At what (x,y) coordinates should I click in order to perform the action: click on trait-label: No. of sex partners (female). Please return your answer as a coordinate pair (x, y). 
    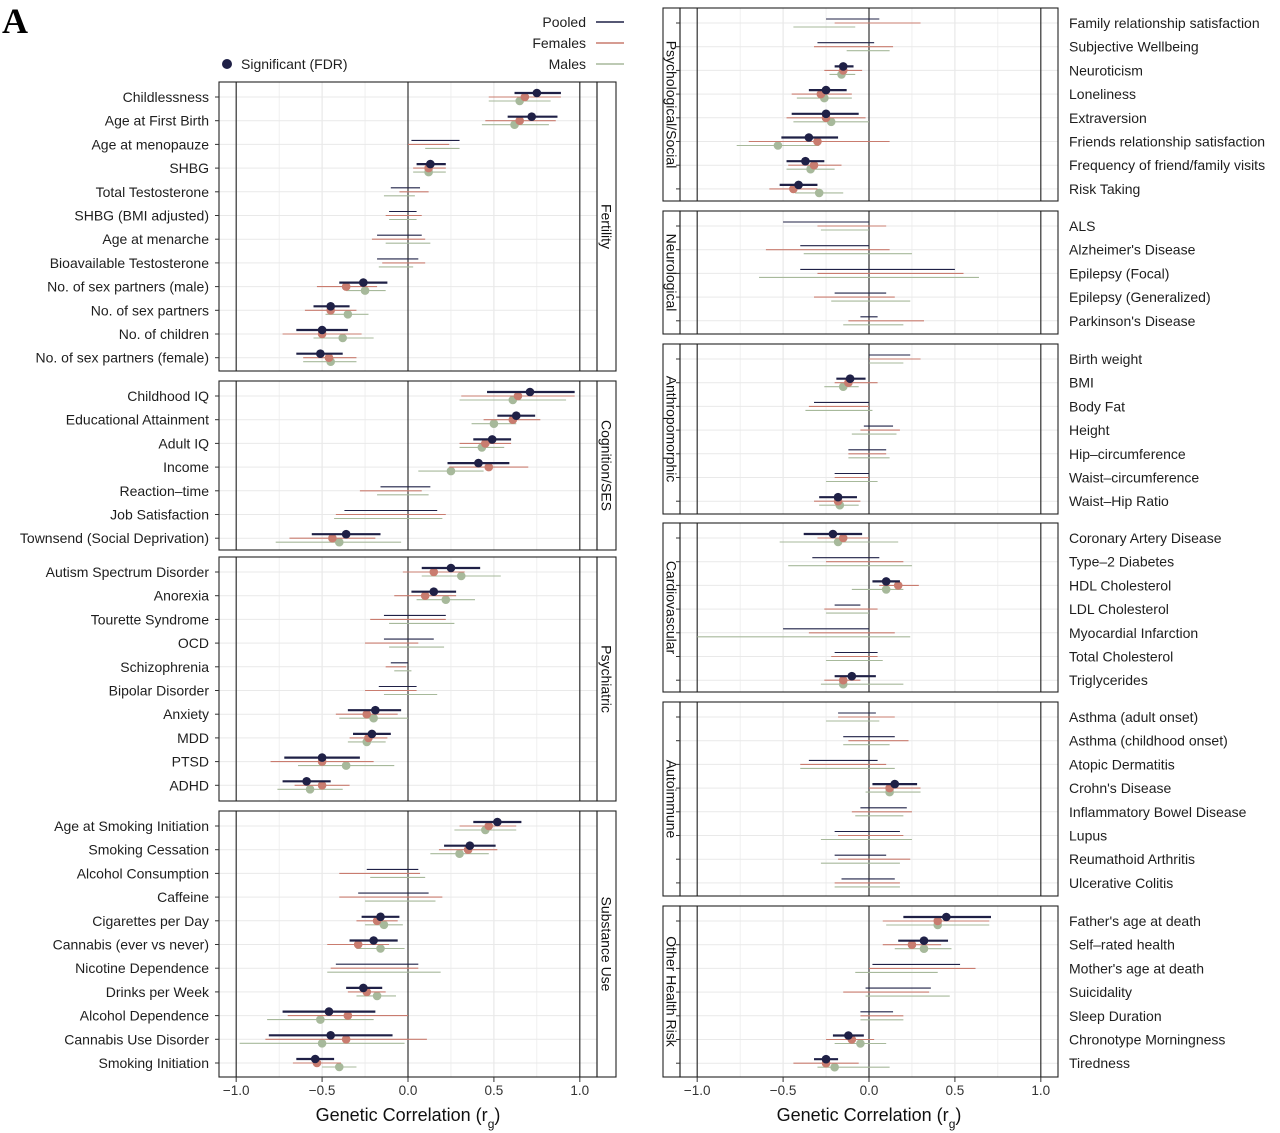
    Looking at the image, I should click on (122, 358).